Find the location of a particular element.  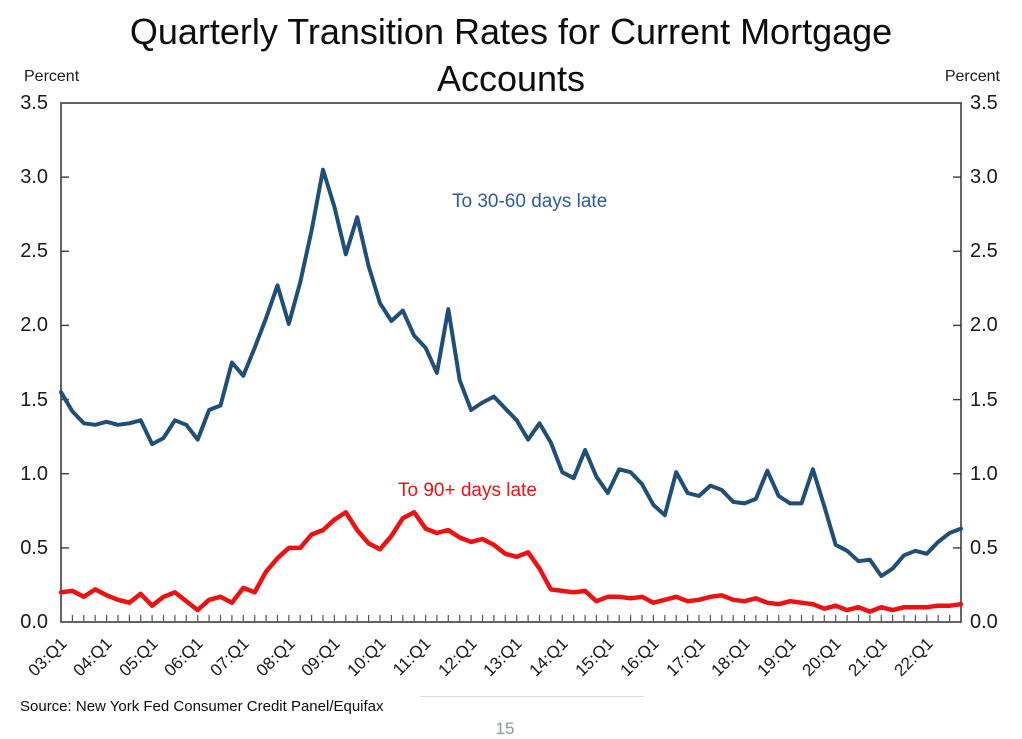

chart-title-line2: Accounts is located at coordinates (511, 78).